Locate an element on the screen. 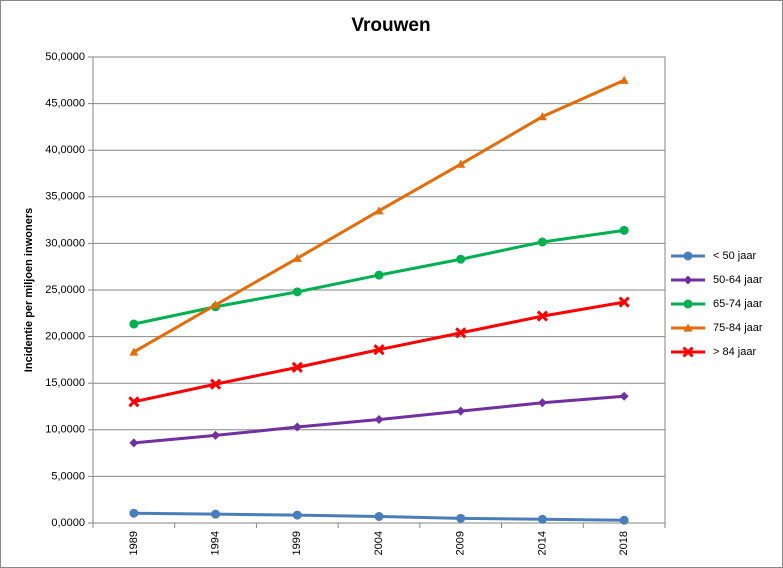 This screenshot has height=568, width=783. legend-label: < 50 jaar is located at coordinates (734, 256).